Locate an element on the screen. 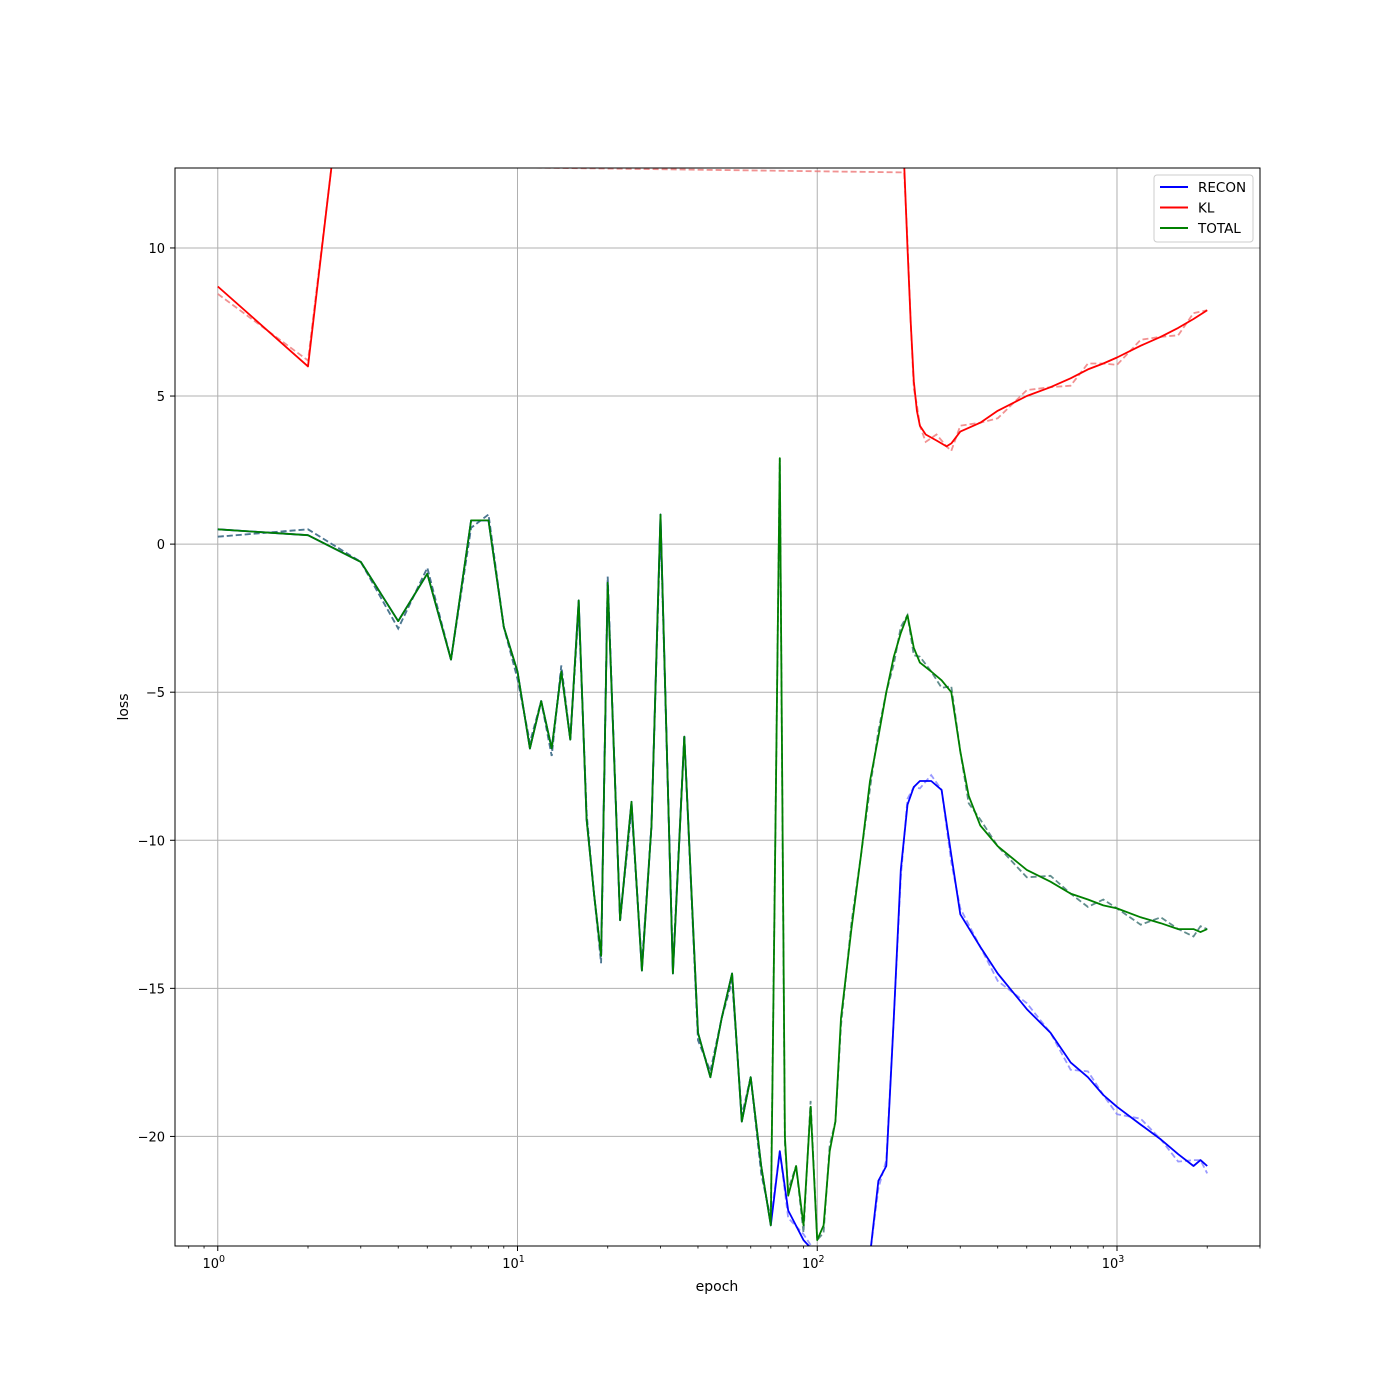 This screenshot has height=1400, width=1400. y-tick-label: 10 is located at coordinates (156, 249).